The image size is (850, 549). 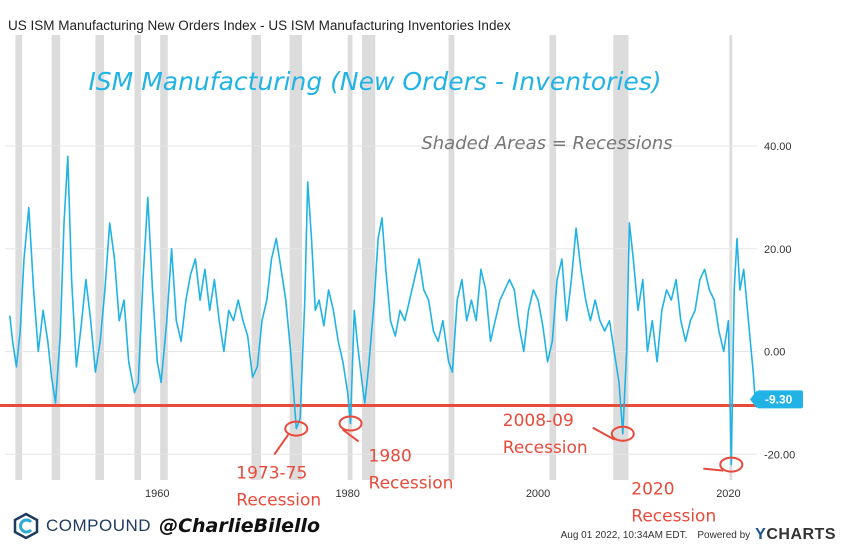 I want to click on y-axis-ticks: -20.00 0.00 20.00 40.00, so click(x=779, y=301).